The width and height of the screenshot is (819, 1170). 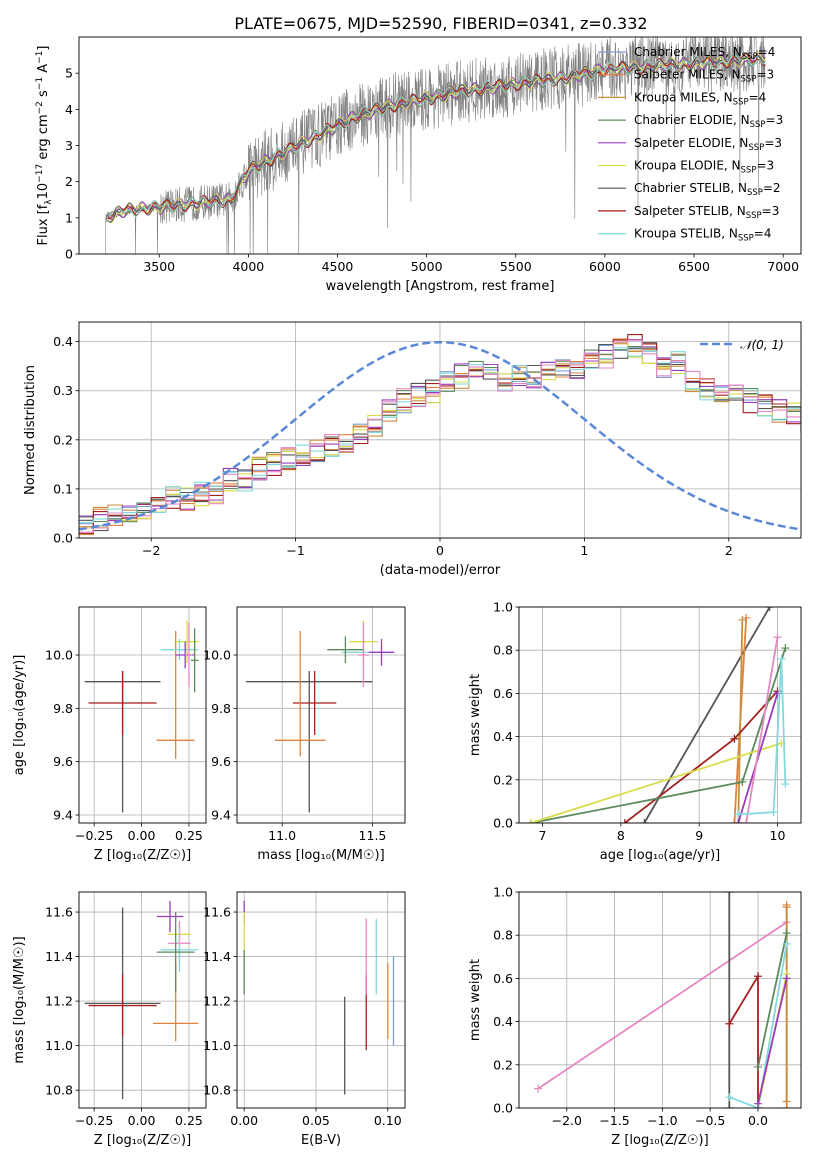 I want to click on x-tick-label: 6000, so click(x=605, y=266).